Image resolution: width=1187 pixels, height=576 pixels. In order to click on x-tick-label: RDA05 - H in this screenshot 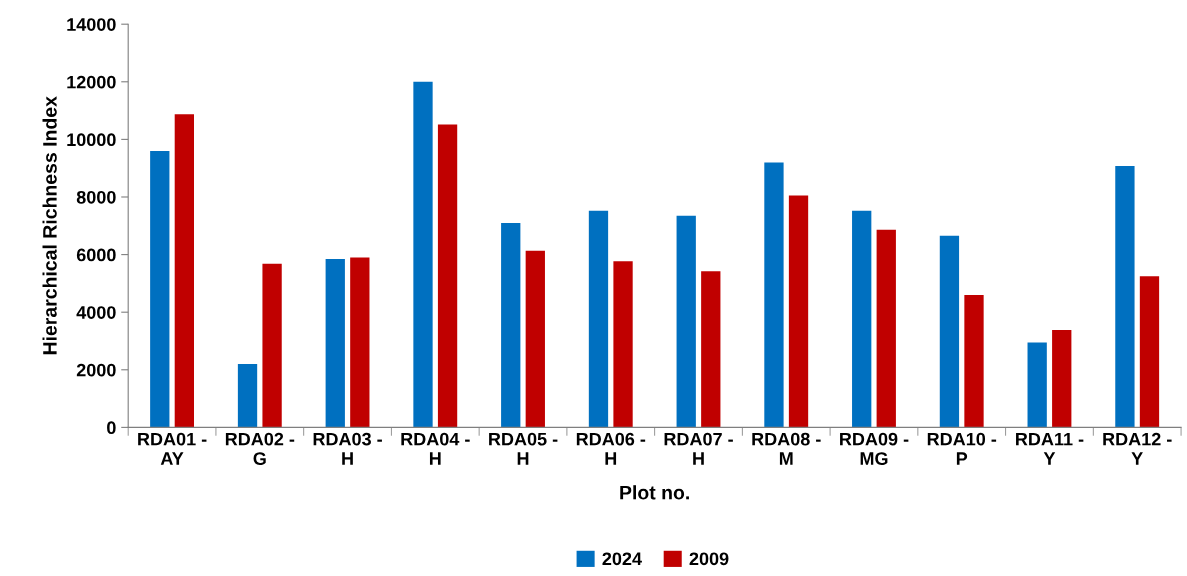, I will do `click(523, 448)`.